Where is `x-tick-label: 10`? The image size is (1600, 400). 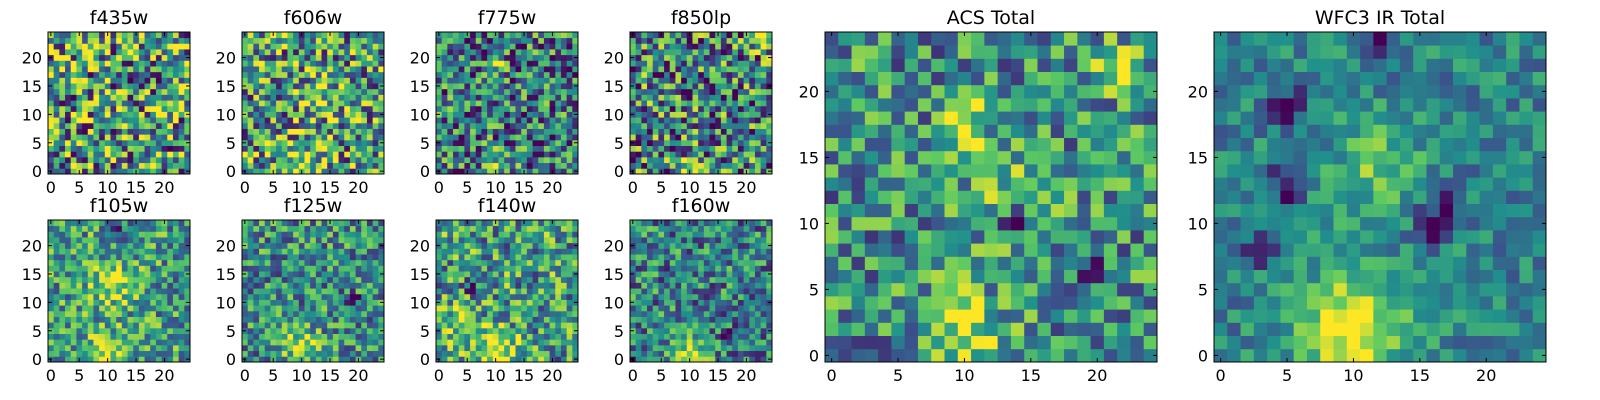 x-tick-label: 10 is located at coordinates (301, 187).